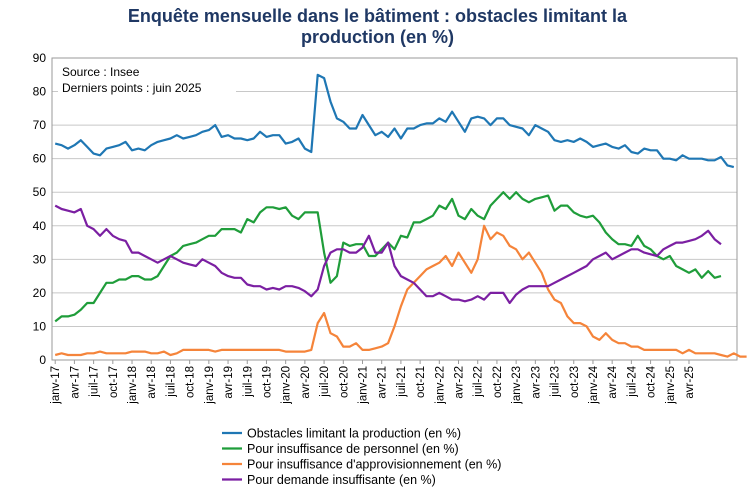 The width and height of the screenshot is (755, 493). What do you see at coordinates (40, 209) in the screenshot?
I see `y-axis: 0 10 20 30 40 50 60 70 80 90` at bounding box center [40, 209].